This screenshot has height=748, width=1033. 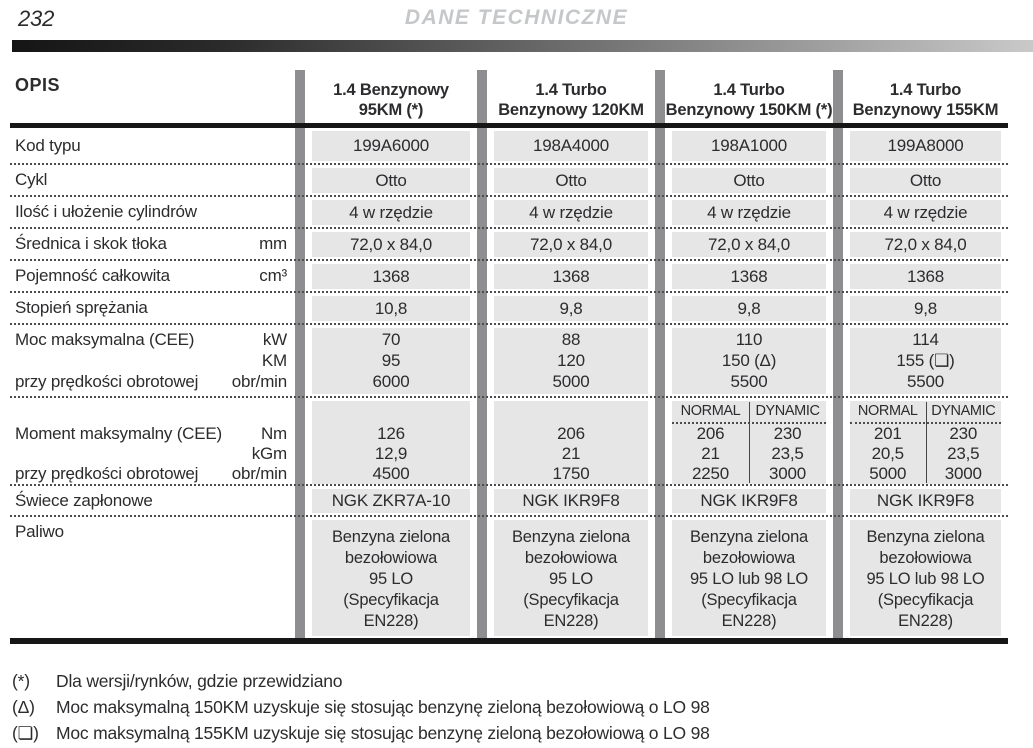 I want to click on column-header-95km: 1.4 Benzynowy 95KM (*), so click(x=391, y=99).